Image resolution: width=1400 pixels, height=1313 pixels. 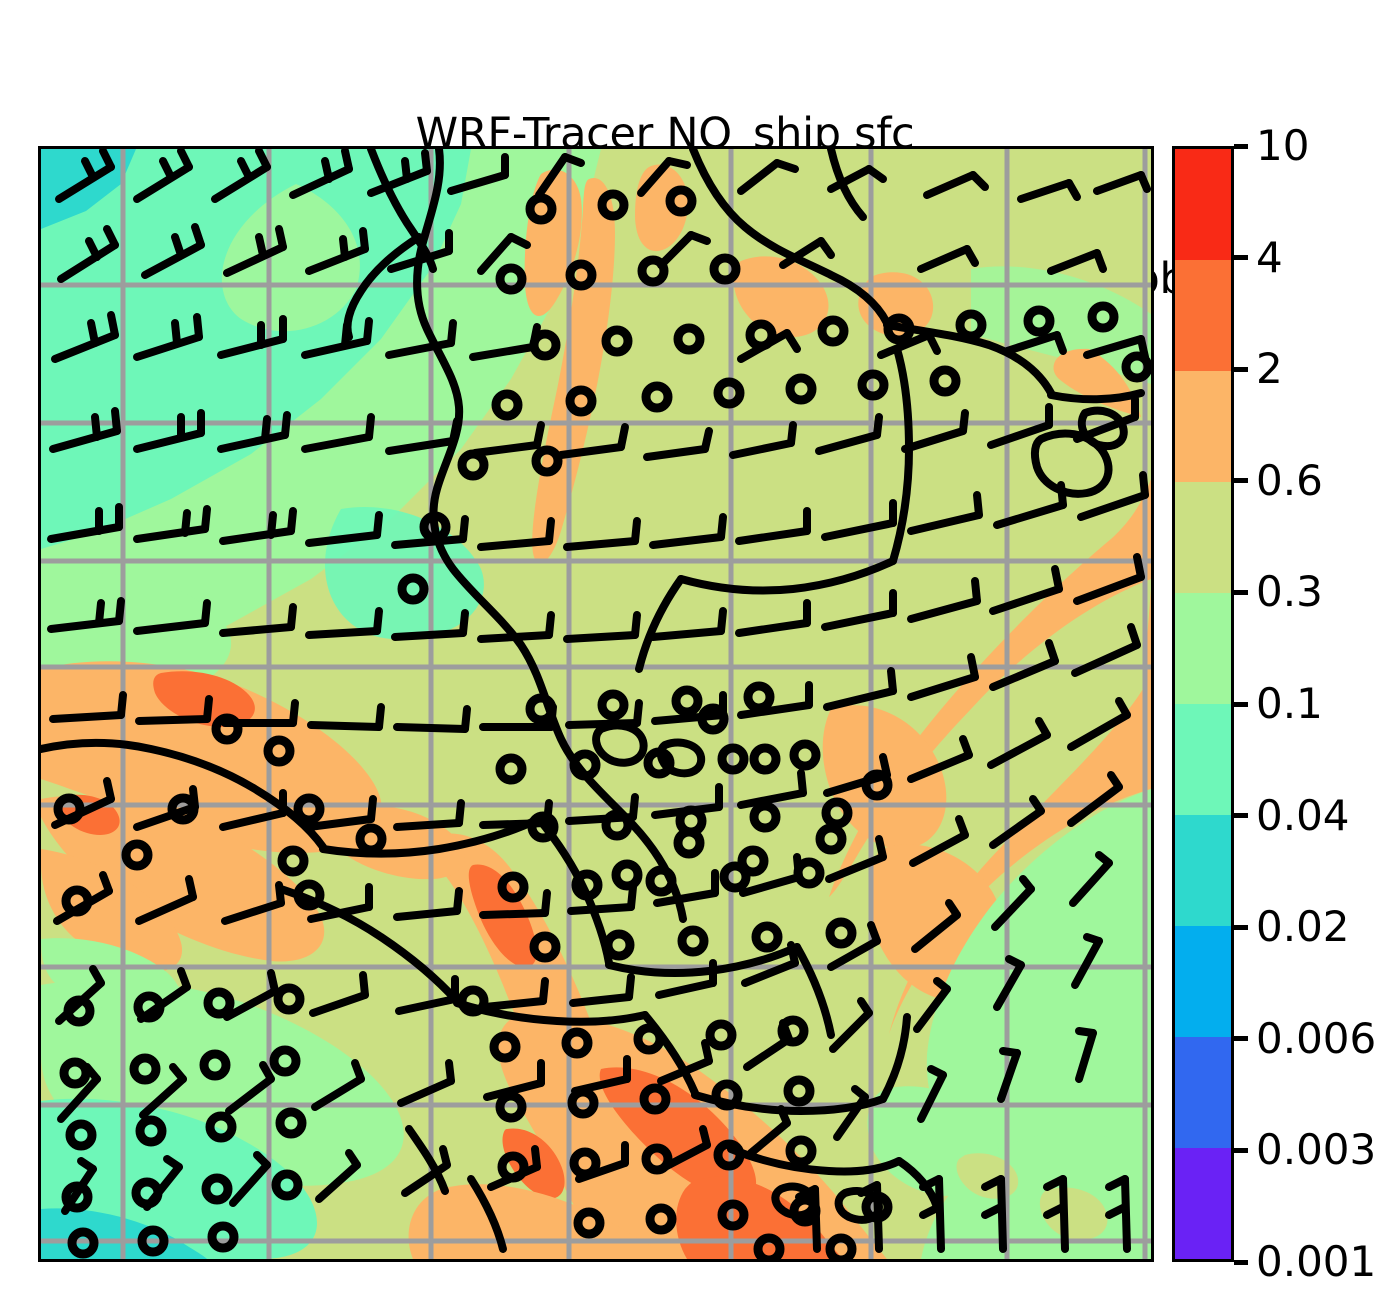 What do you see at coordinates (290, 258) in the screenshot?
I see `contour-tongue-nw-a` at bounding box center [290, 258].